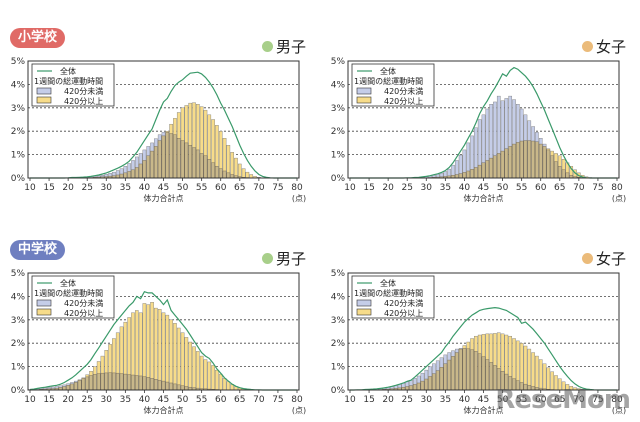  Describe the element at coordinates (338, 179) in the screenshot. I see `y-tick-label: 0%` at that location.